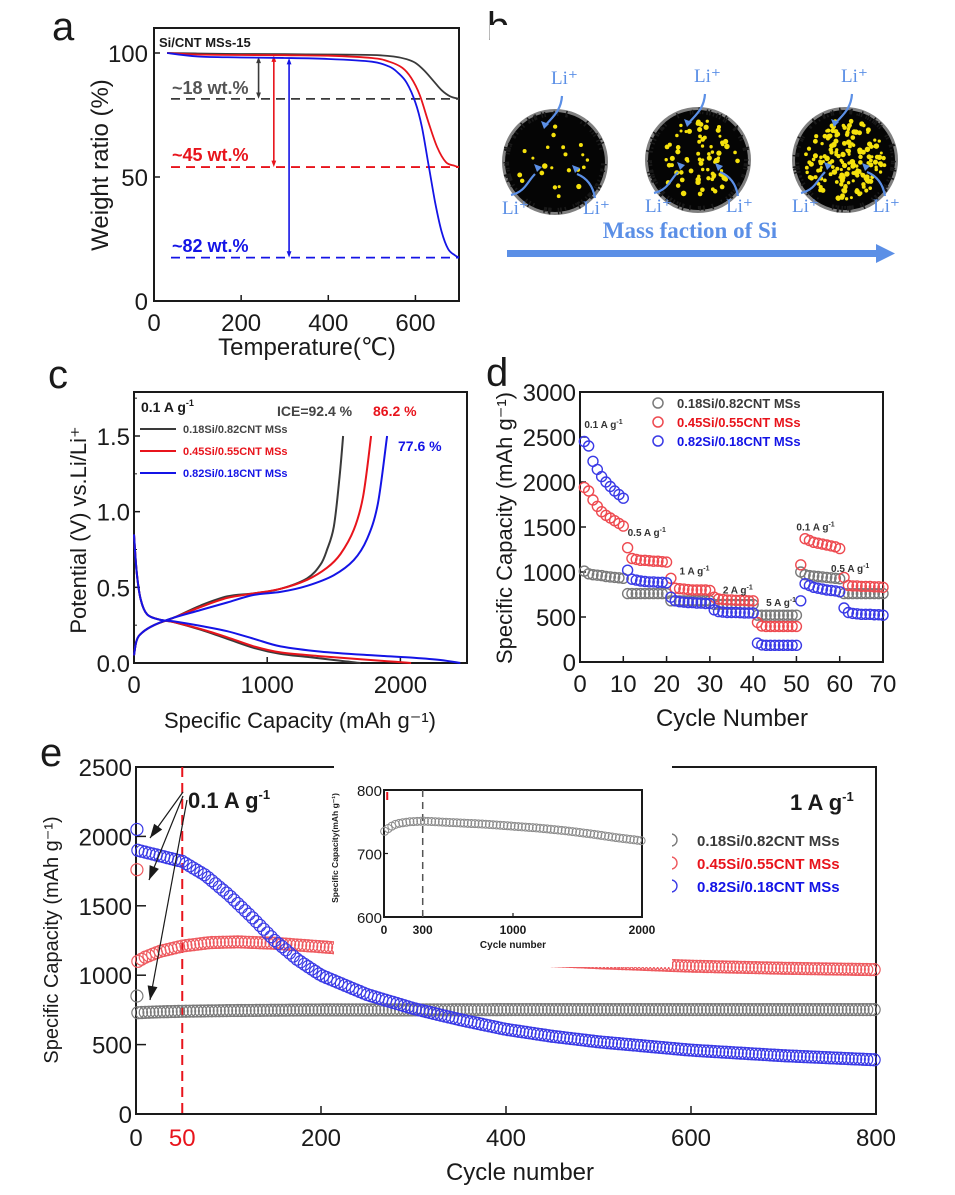 The height and width of the screenshot is (1195, 955). I want to click on legend-label: 0.18Si/0.82CNT MSs, so click(739, 403).